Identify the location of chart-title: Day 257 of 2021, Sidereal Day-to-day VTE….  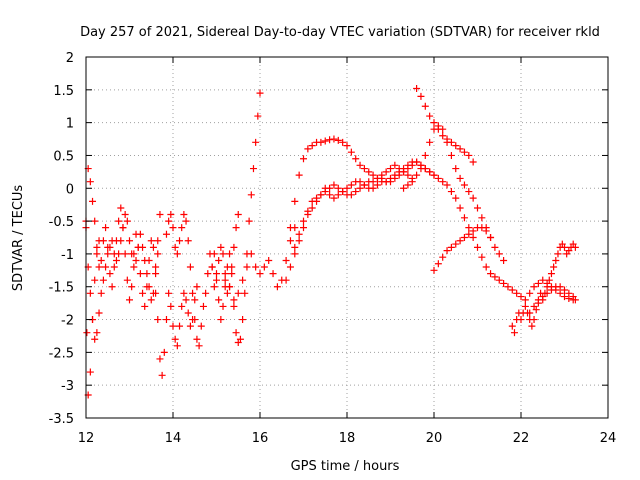
(340, 32).